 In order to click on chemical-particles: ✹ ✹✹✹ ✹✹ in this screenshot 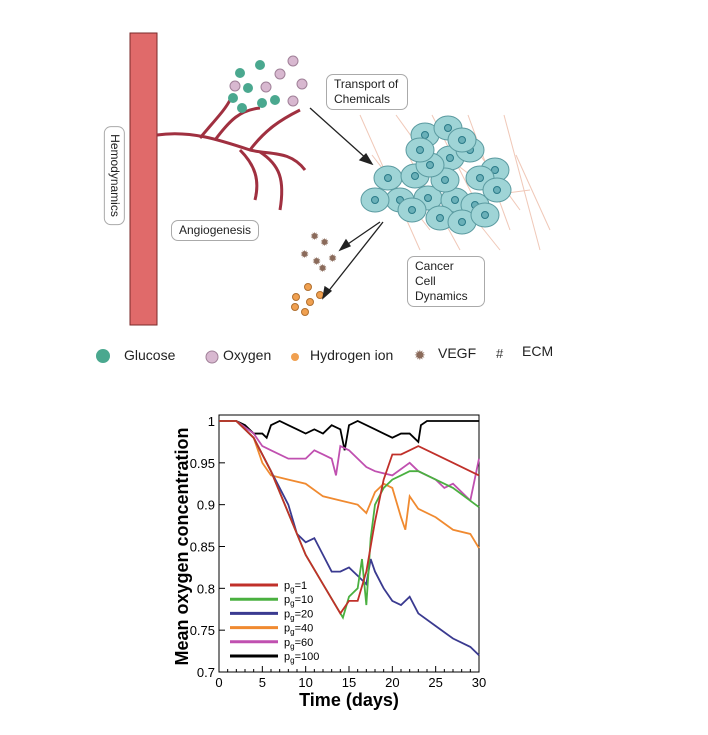, I will do `click(282, 185)`.